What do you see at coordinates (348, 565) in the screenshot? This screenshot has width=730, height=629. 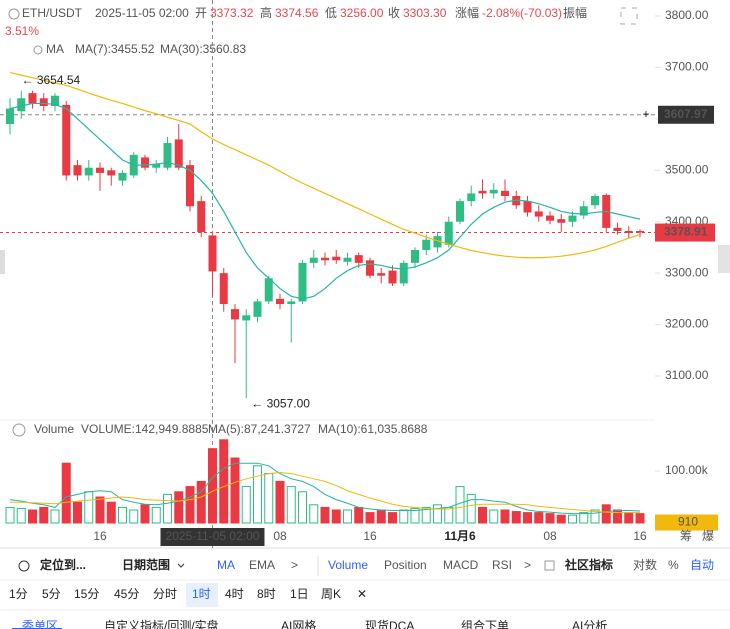 I see `toolbar-item: Volume` at bounding box center [348, 565].